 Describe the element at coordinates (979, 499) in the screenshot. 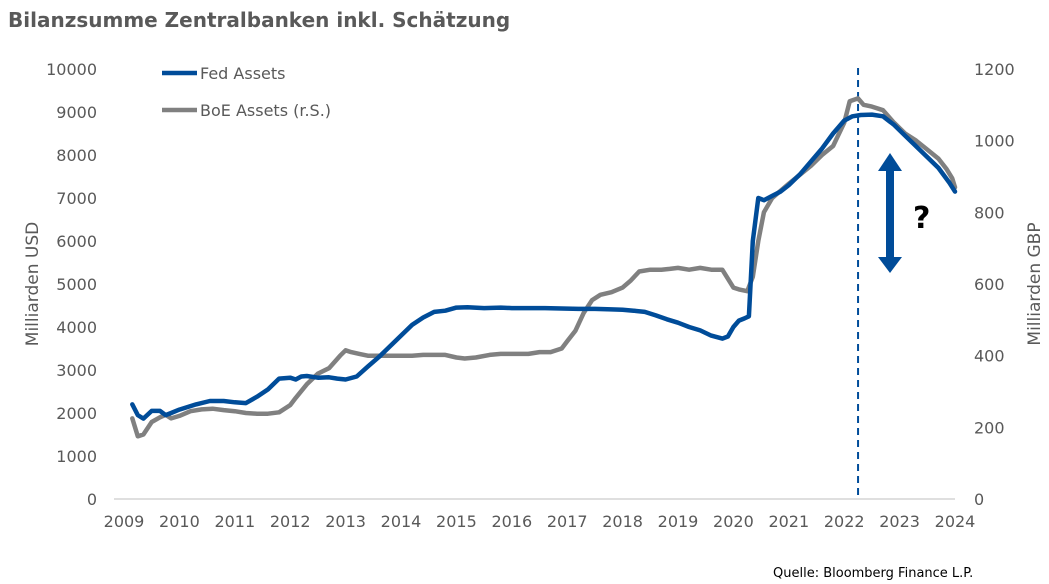

I see `y-right-tick-label: 0` at that location.